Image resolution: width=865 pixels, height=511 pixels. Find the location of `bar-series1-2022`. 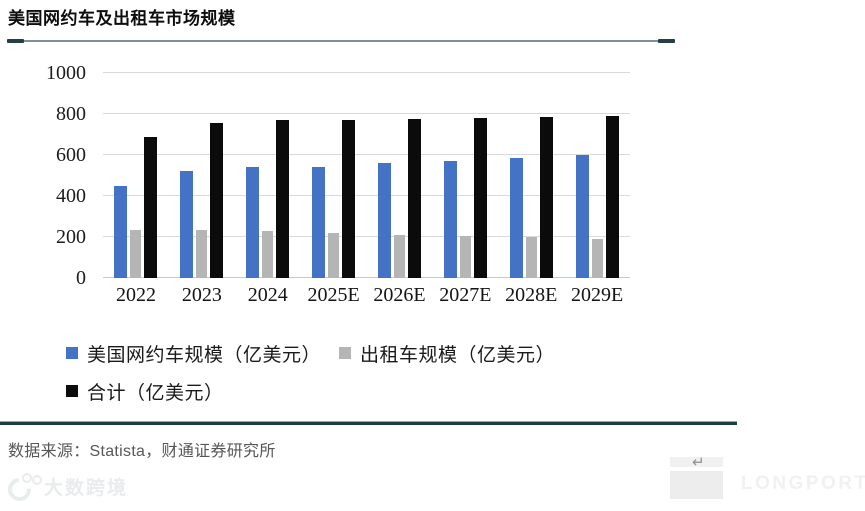

bar-series1-2022 is located at coordinates (136, 254).